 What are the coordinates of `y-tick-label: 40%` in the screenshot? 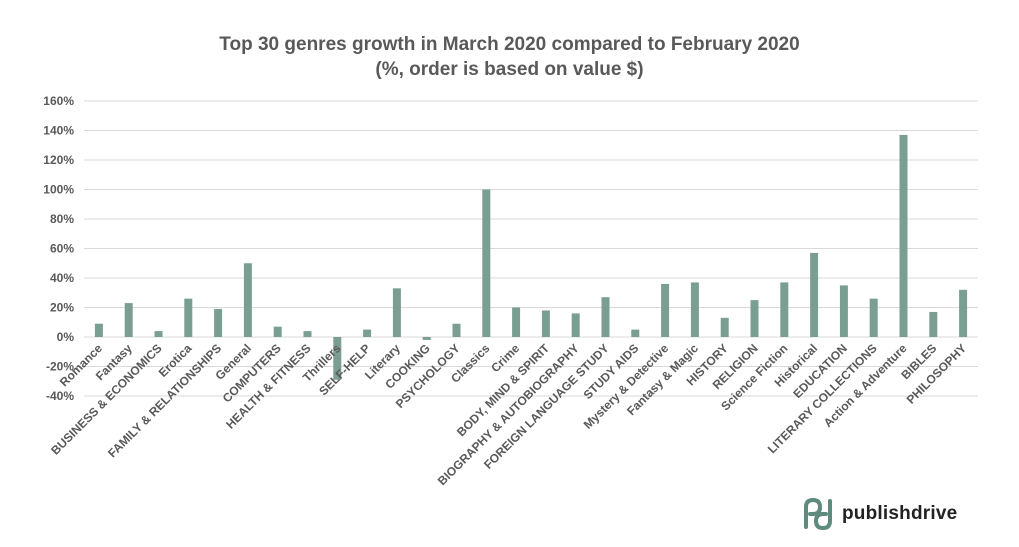 It's located at (62, 278).